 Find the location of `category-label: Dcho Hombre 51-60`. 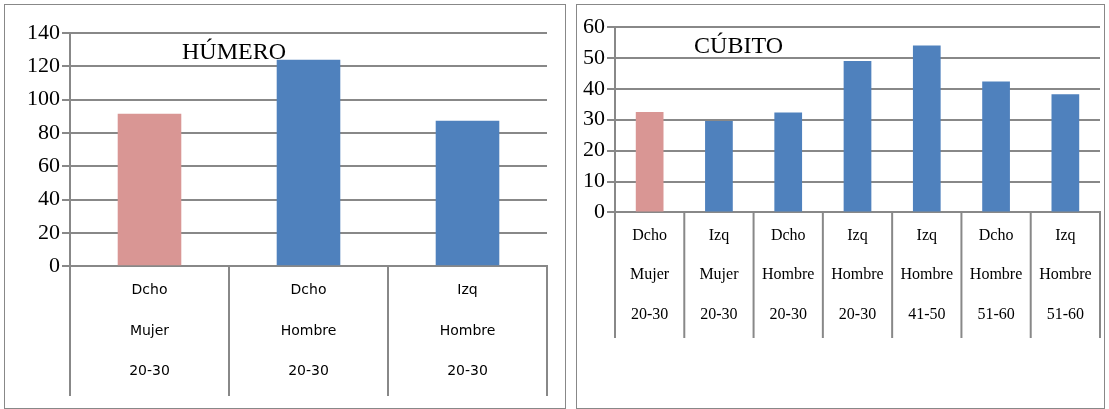

category-label: Dcho Hombre 51-60 is located at coordinates (996, 274).